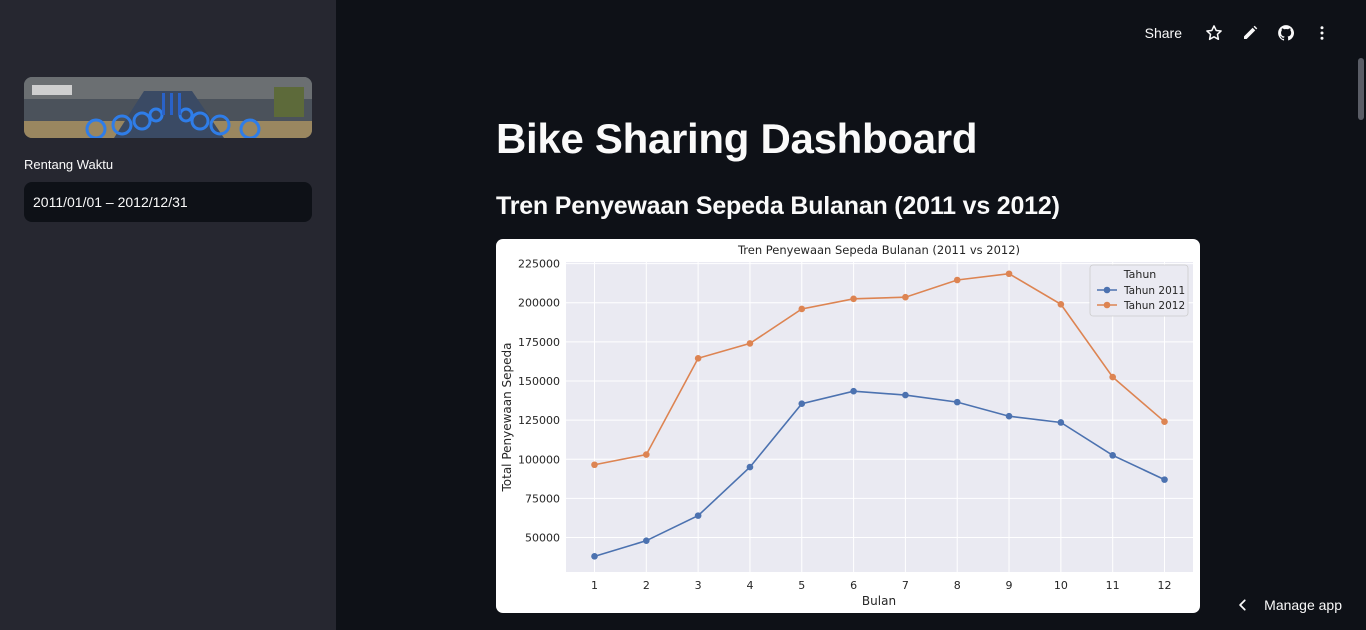  What do you see at coordinates (1214, 33) in the screenshot?
I see `star-icon` at bounding box center [1214, 33].